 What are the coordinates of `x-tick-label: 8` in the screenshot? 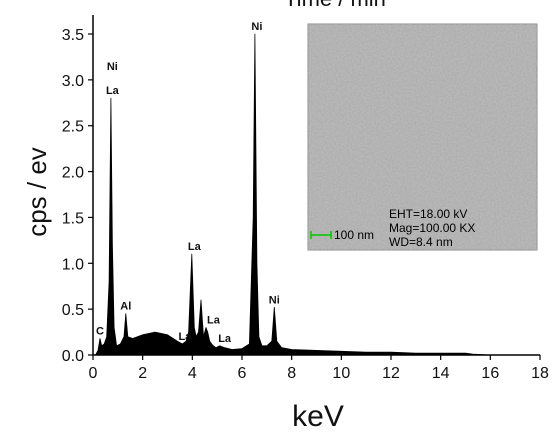 It's located at (291, 373).